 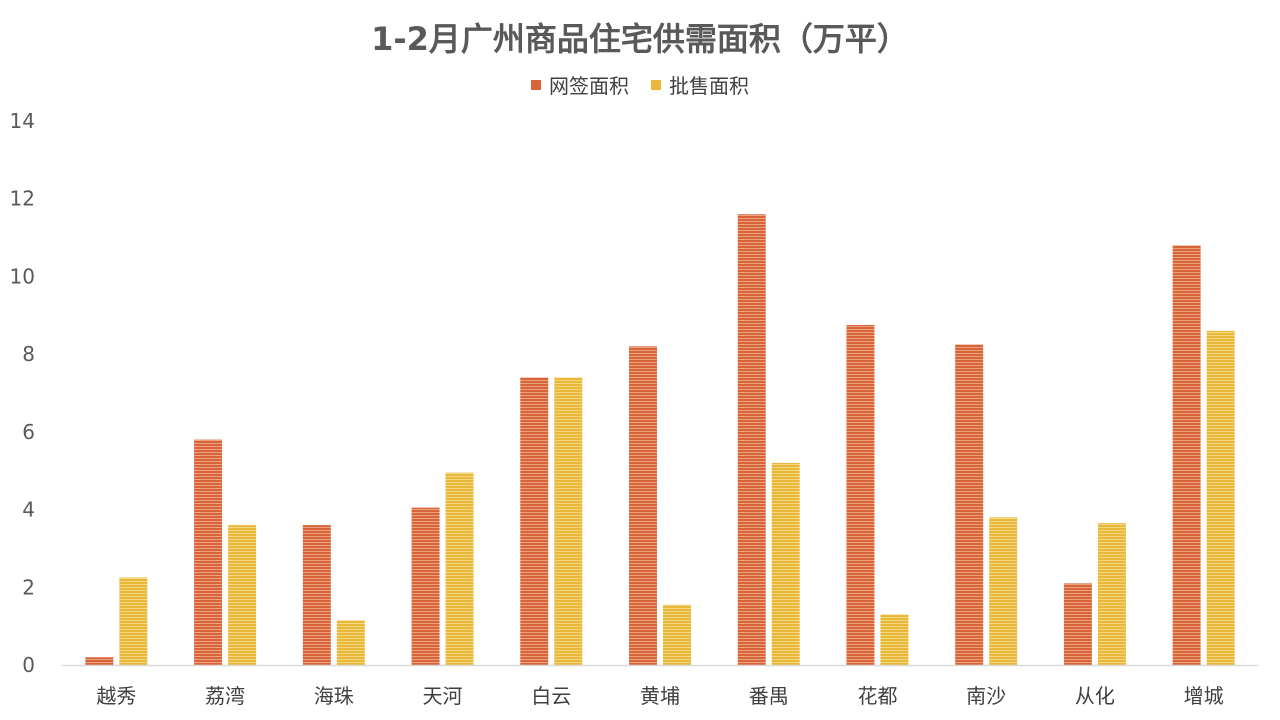 What do you see at coordinates (769, 696) in the screenshot?
I see `x-category-label: 番禺` at bounding box center [769, 696].